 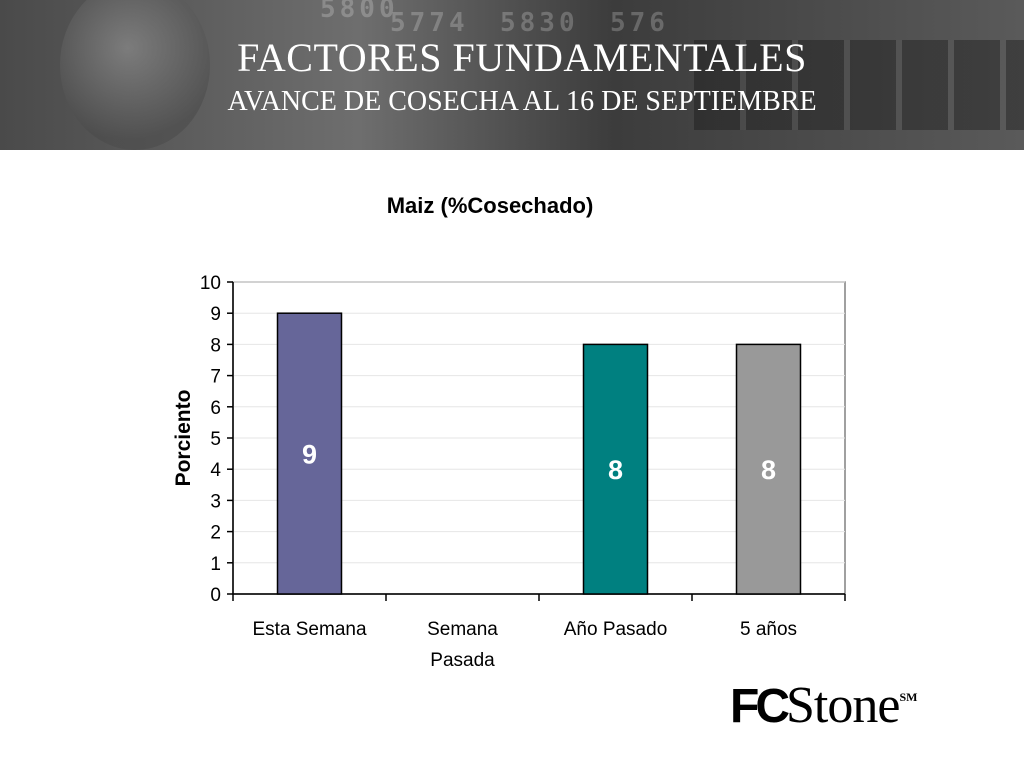 What do you see at coordinates (215, 439) in the screenshot?
I see `y-tick-label: 5` at bounding box center [215, 439].